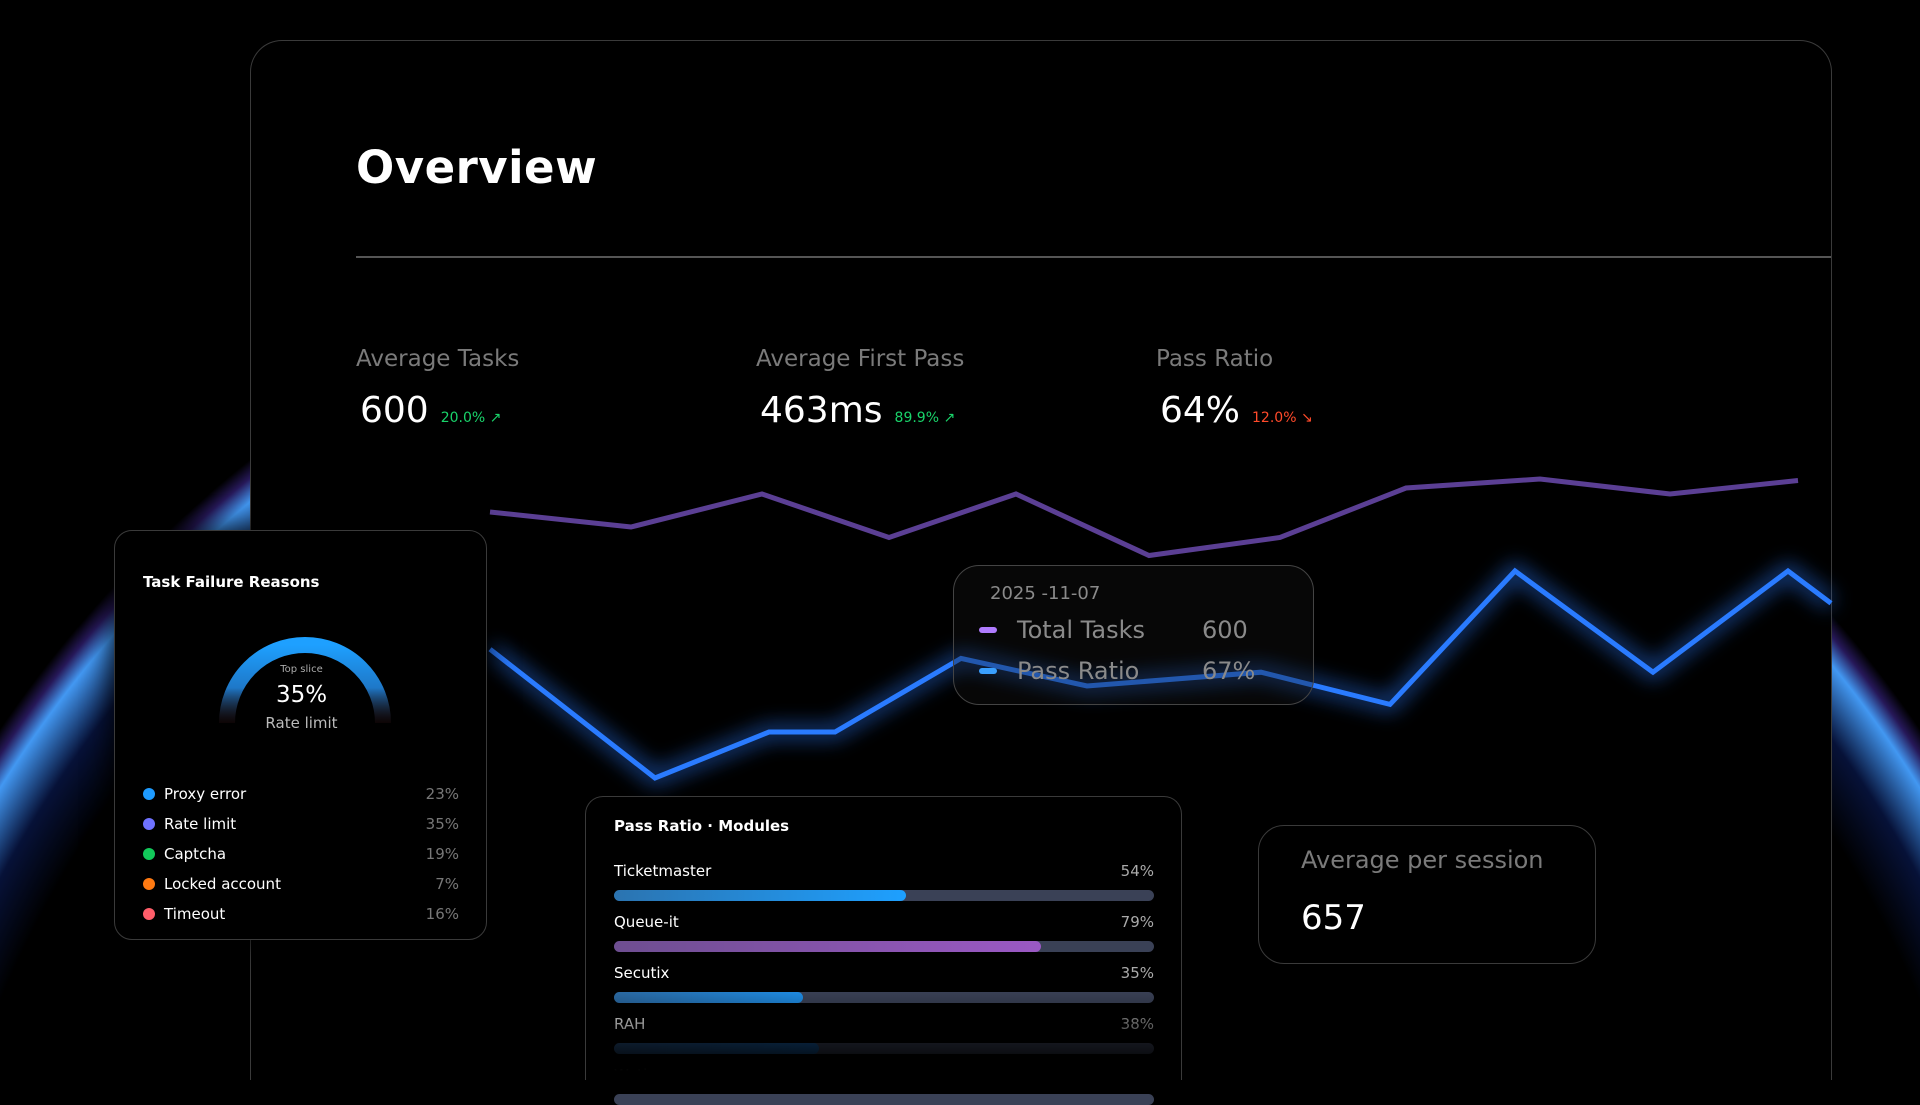  Describe the element at coordinates (646, 922) in the screenshot. I see `module-label: Queue-it` at that location.